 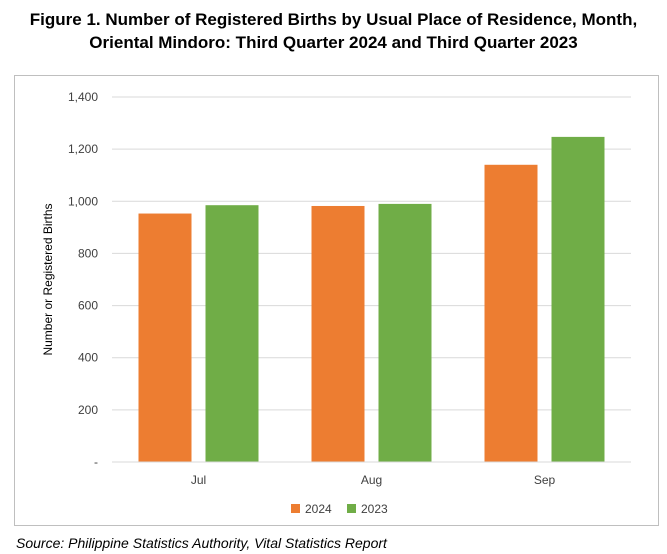 What do you see at coordinates (351, 508) in the screenshot?
I see `legend-swatch-2023` at bounding box center [351, 508].